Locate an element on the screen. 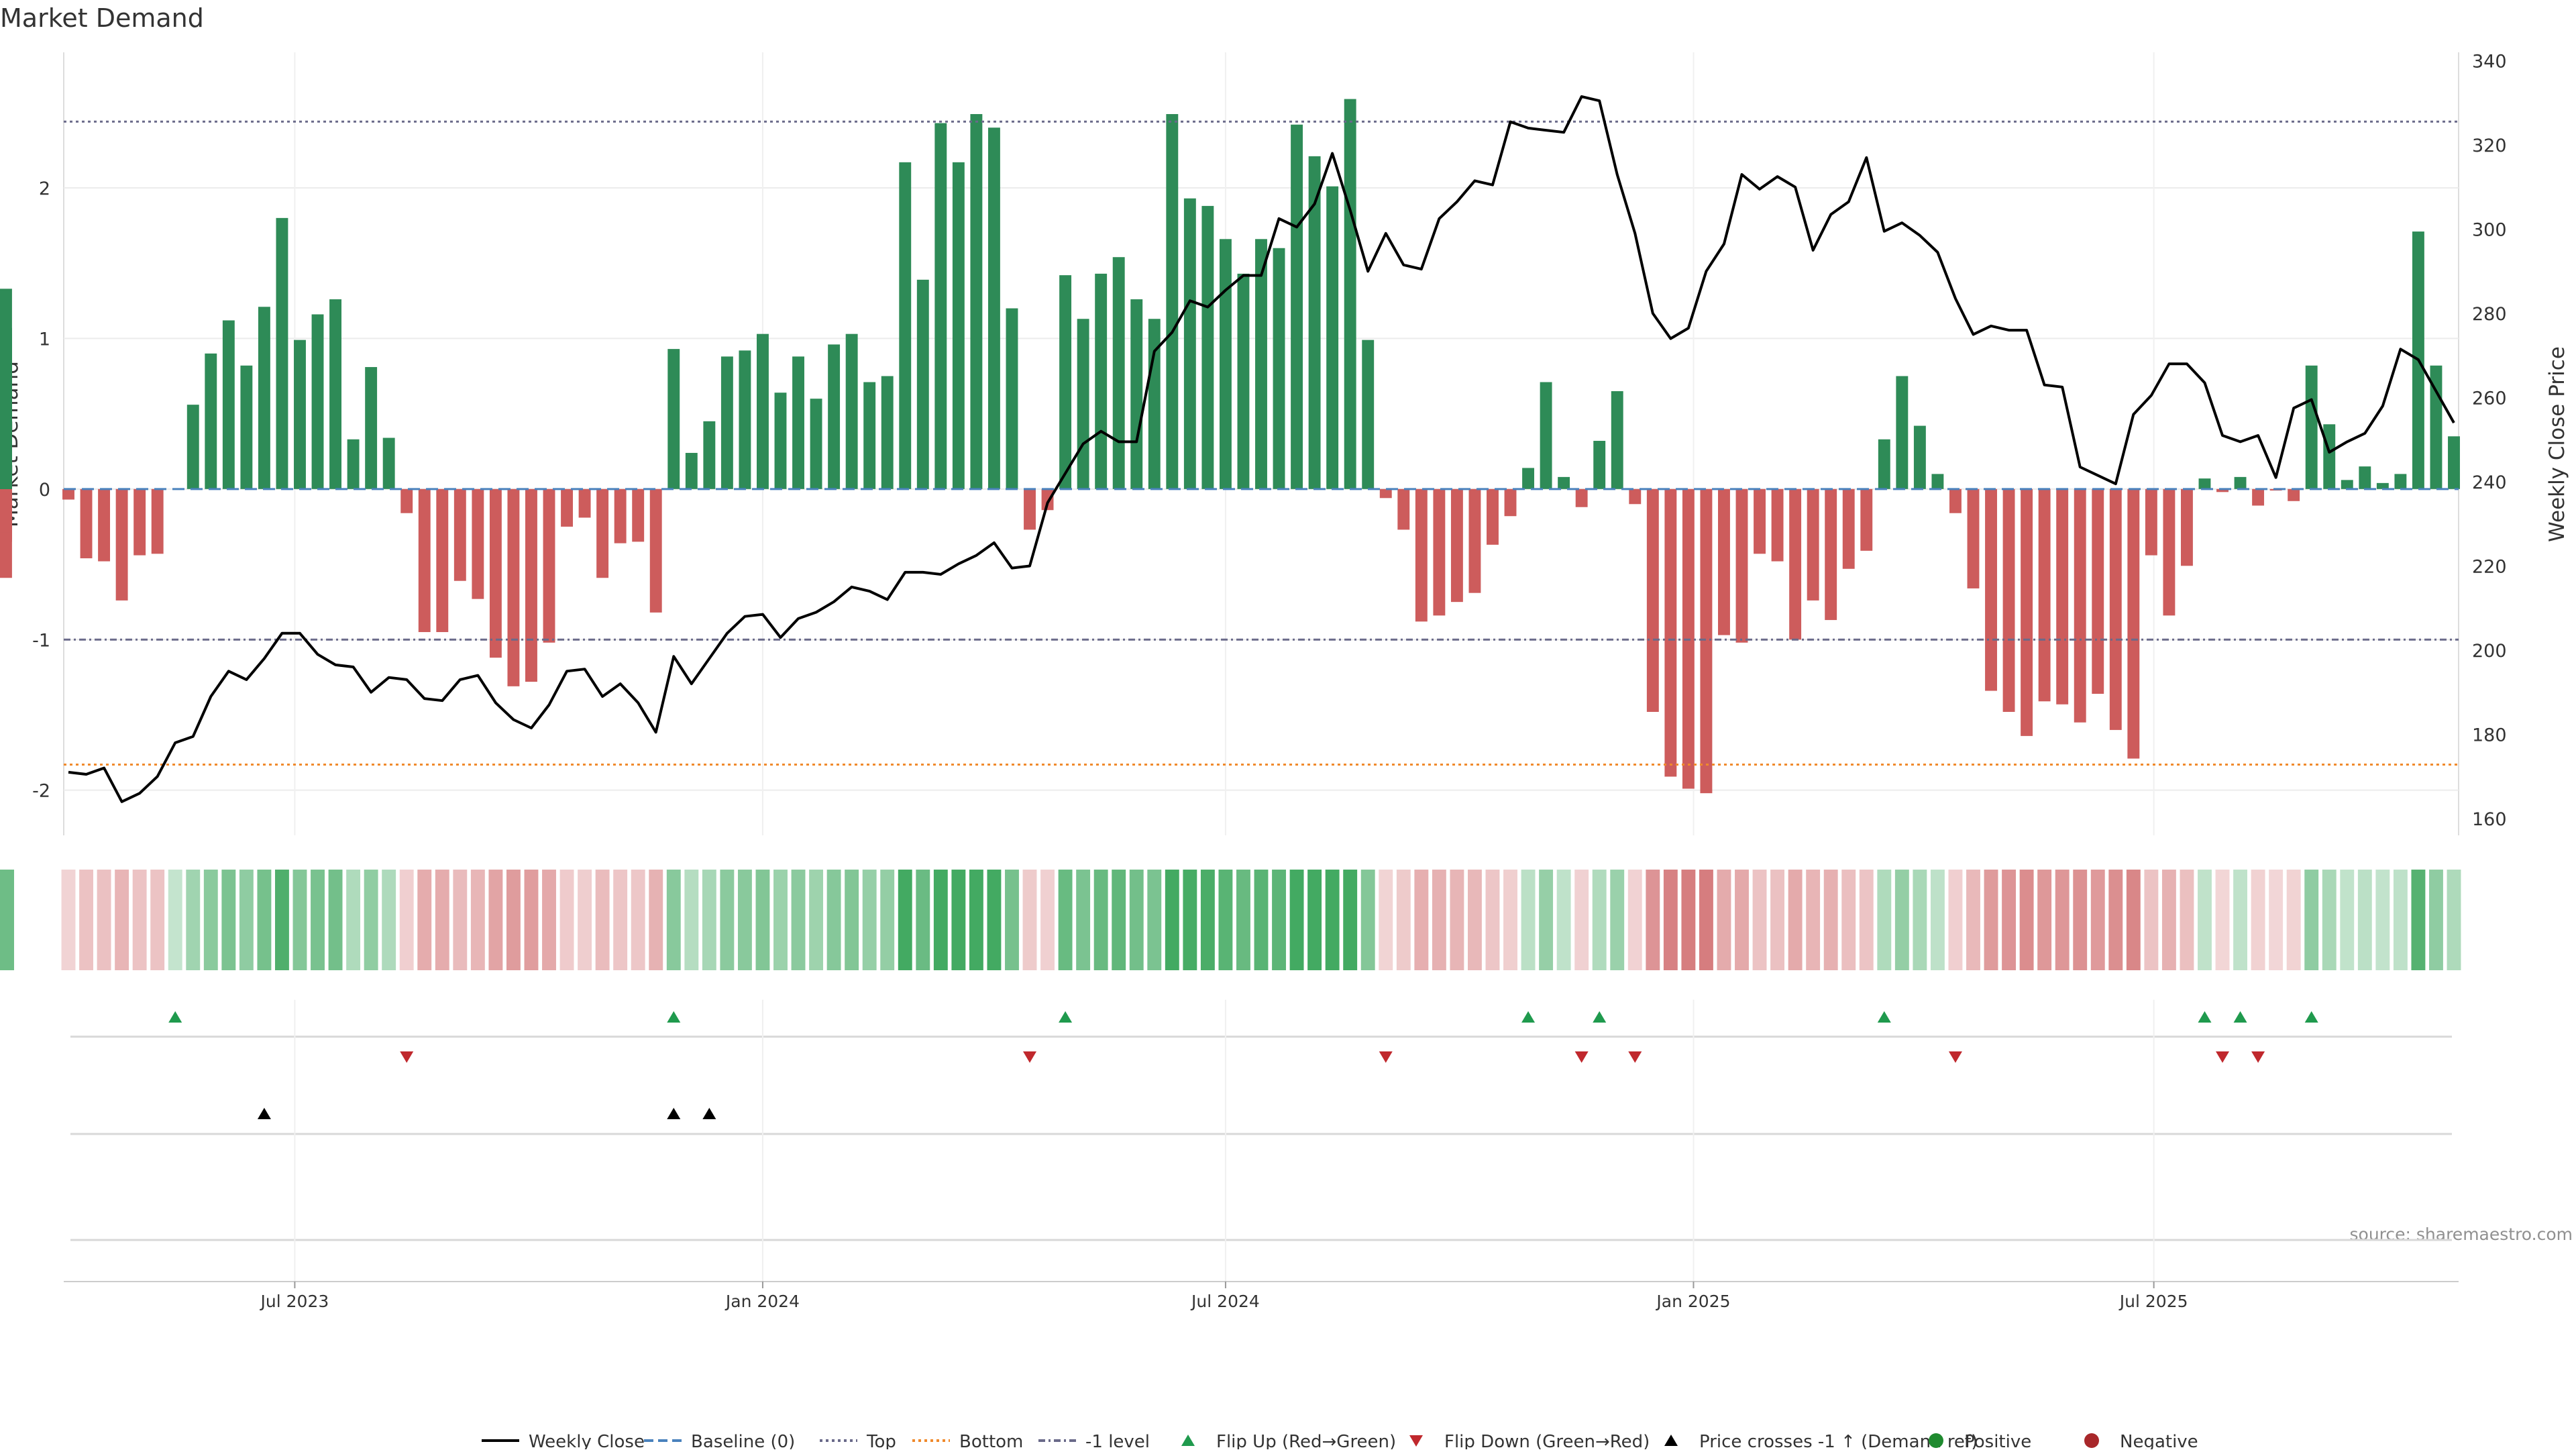  y-tick-label: 2 is located at coordinates (44, 189).